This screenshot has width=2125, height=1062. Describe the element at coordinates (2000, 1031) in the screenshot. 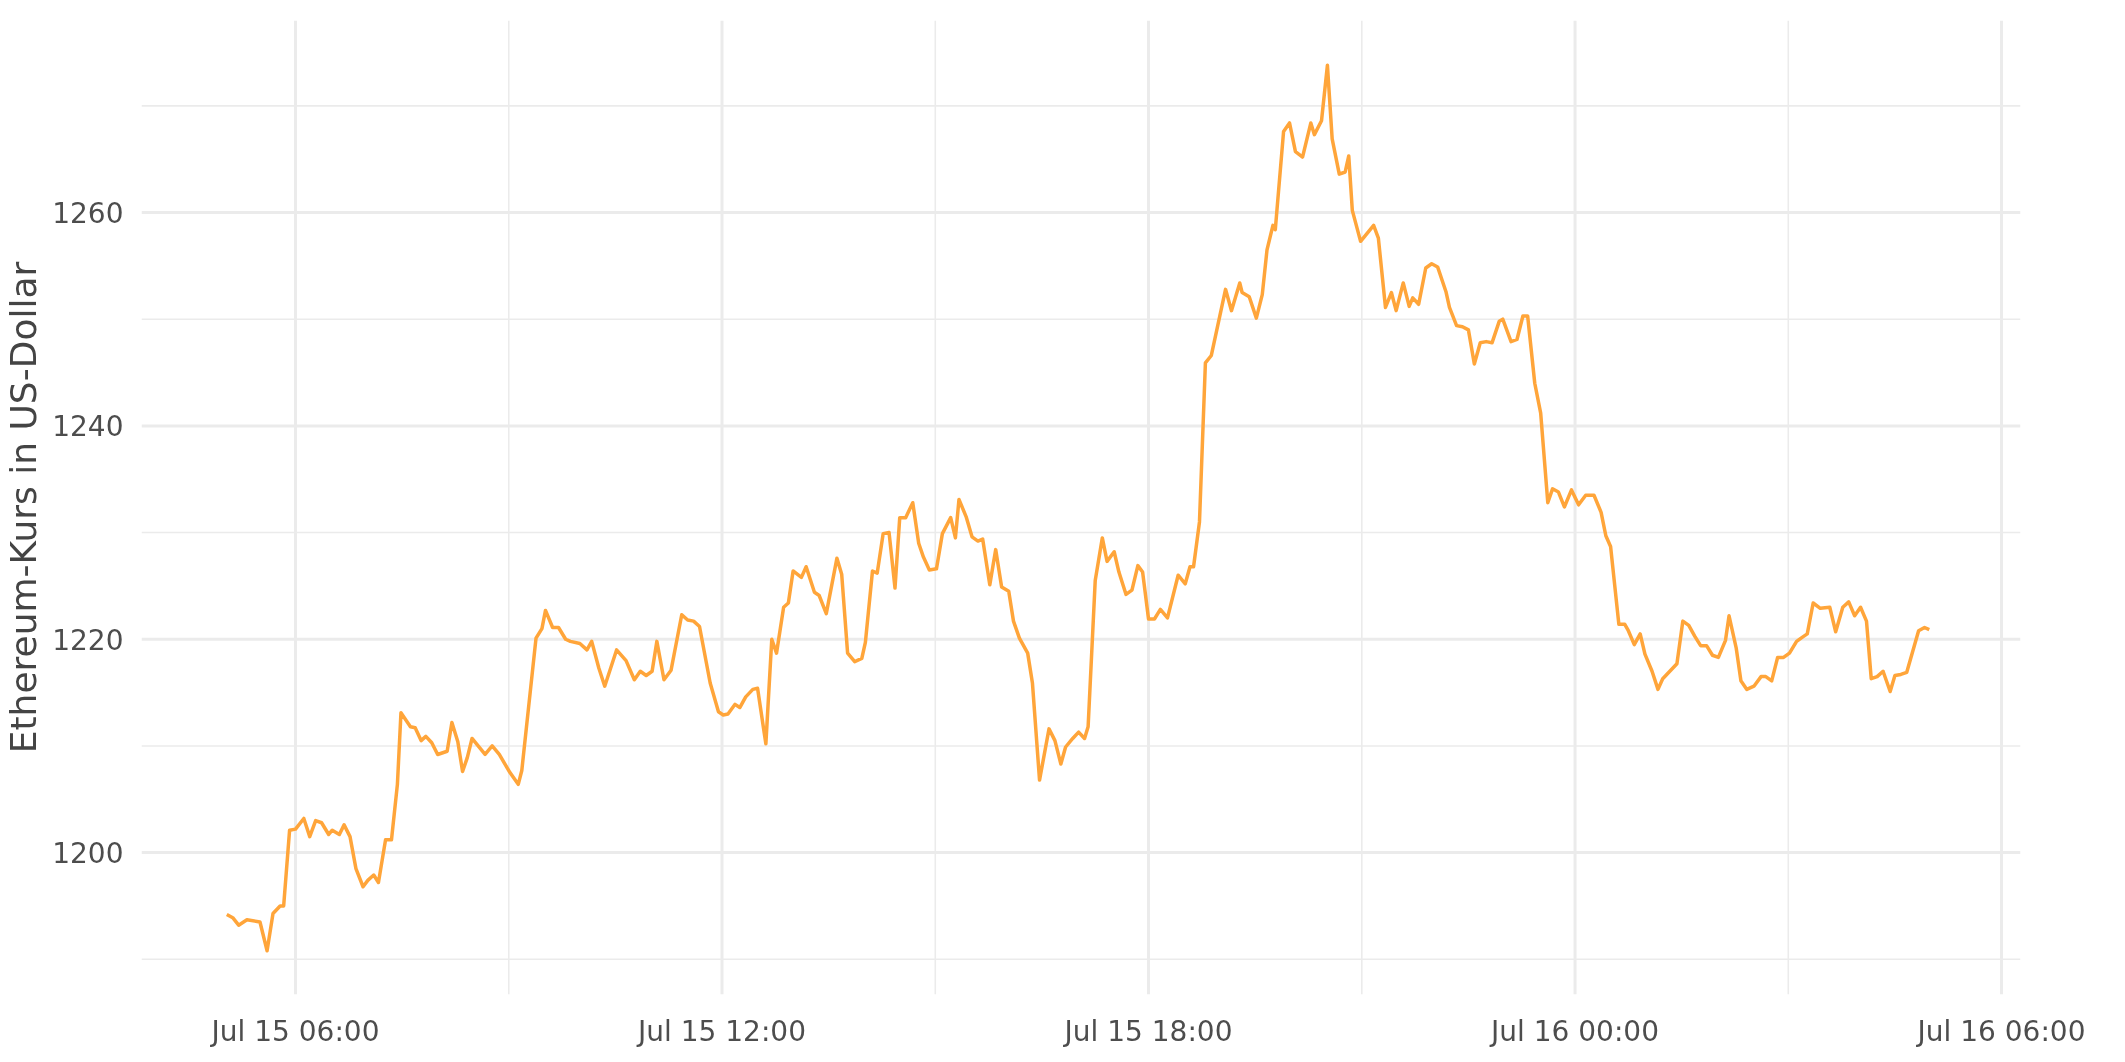

I see `x-tick-label: Jul 16 06:00` at that location.